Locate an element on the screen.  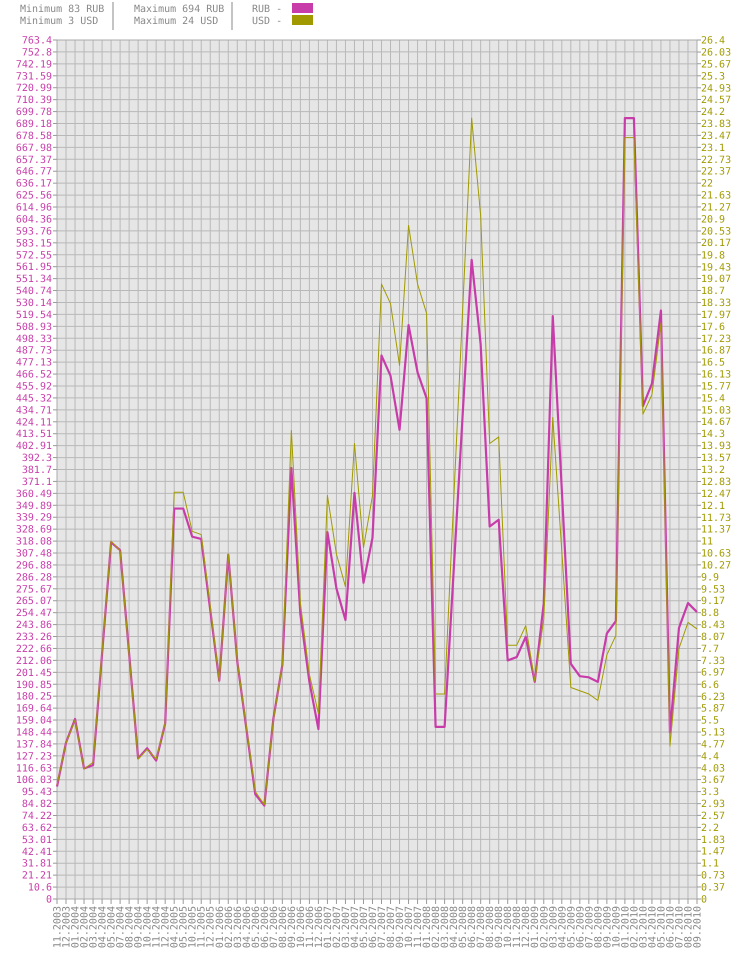
y2-tick-label: 12.47 is located at coordinates (716, 494).